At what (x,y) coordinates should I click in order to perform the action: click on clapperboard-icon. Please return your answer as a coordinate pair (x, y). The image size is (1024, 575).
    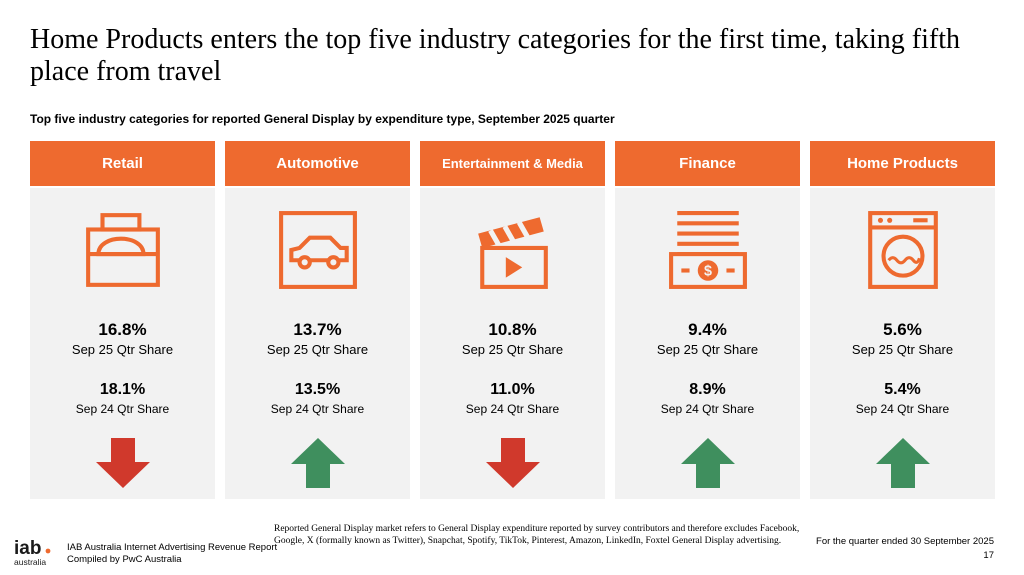
    Looking at the image, I should click on (513, 253).